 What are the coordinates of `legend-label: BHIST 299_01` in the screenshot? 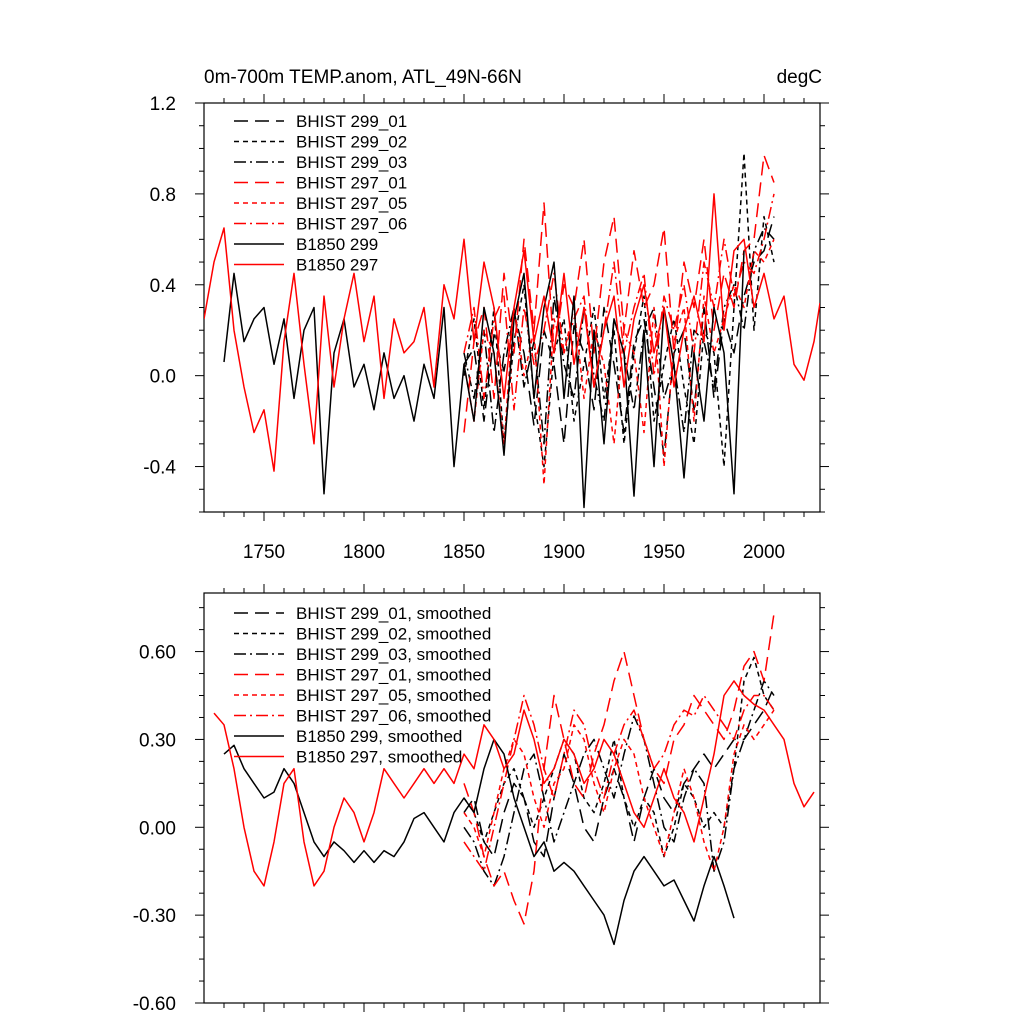 It's located at (351, 121).